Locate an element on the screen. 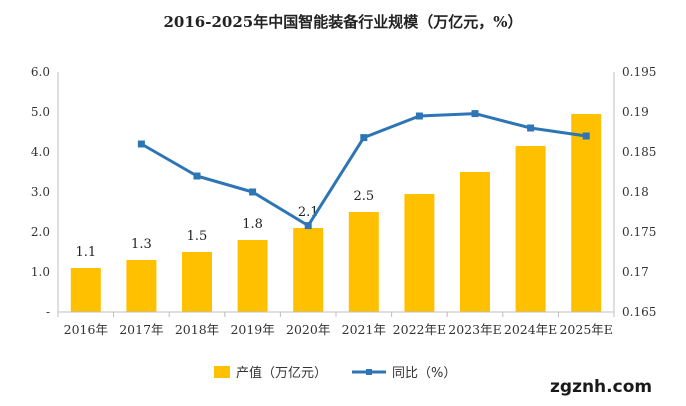 Image resolution: width=686 pixels, height=406 pixels. right-tick-label: 0.195 is located at coordinates (639, 72).